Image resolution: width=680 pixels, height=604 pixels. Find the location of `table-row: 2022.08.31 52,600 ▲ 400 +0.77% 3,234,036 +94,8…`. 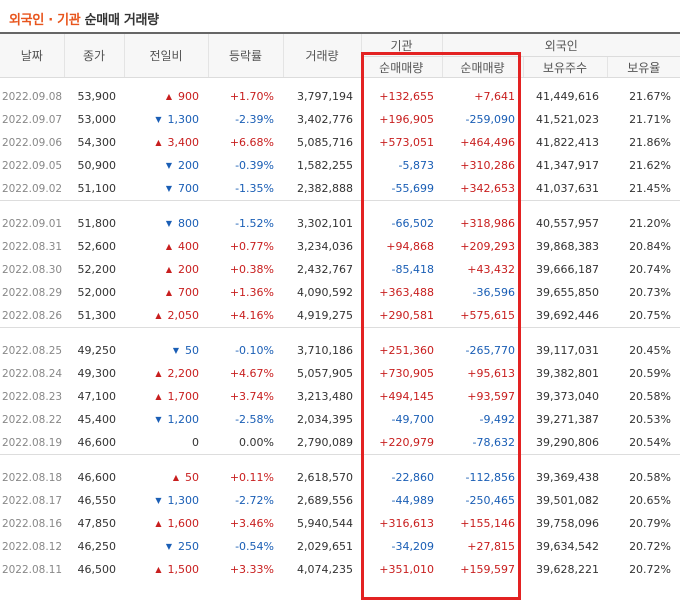

table-row: 2022.08.31 52,600 ▲ 400 +0.77% 3,234,036 +94,8… is located at coordinates (340, 246).